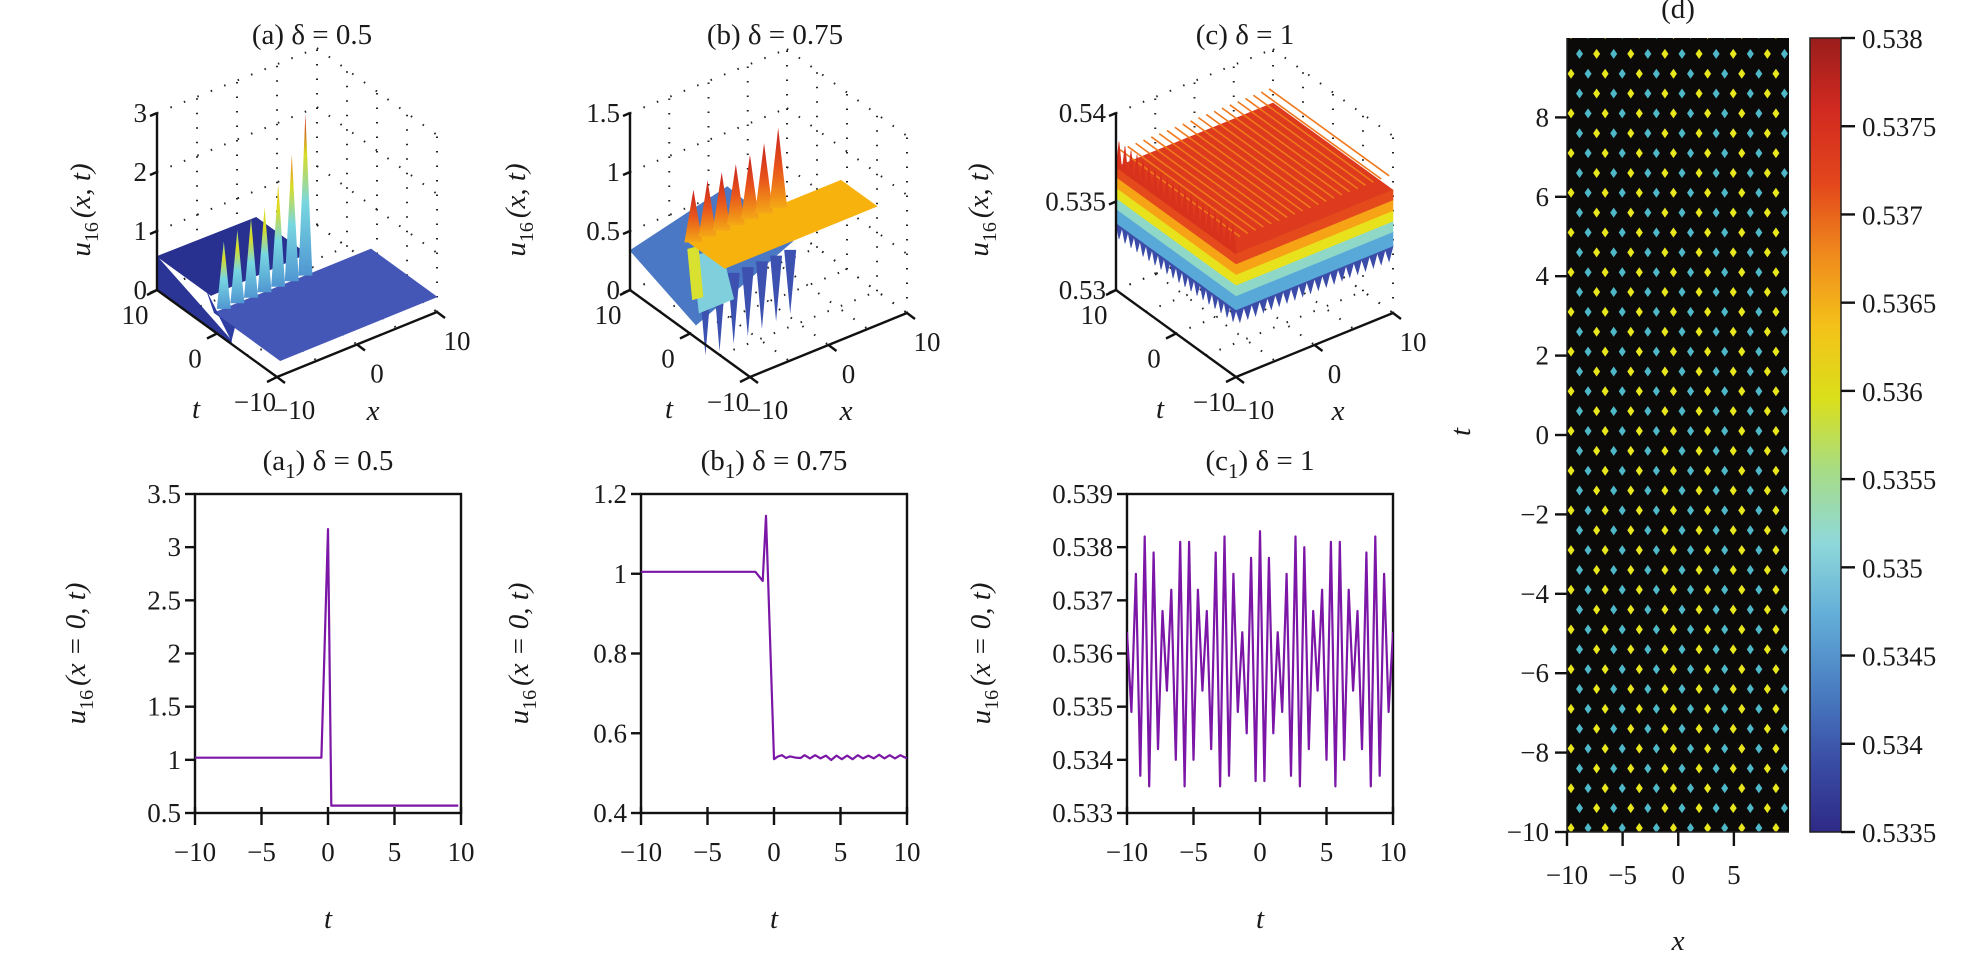 This screenshot has width=1979, height=968. What do you see at coordinates (1543, 117) in the screenshot?
I see `y-tick-label: 8` at bounding box center [1543, 117].